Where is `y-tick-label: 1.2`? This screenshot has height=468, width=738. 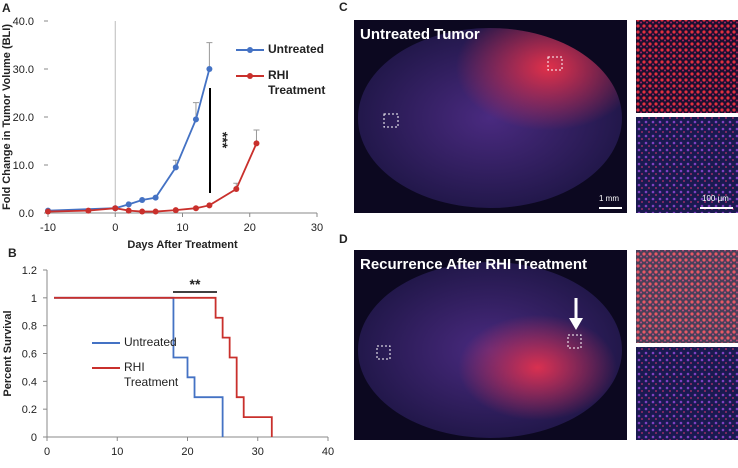
y-tick-label: 1.2 is located at coordinates (29, 271).